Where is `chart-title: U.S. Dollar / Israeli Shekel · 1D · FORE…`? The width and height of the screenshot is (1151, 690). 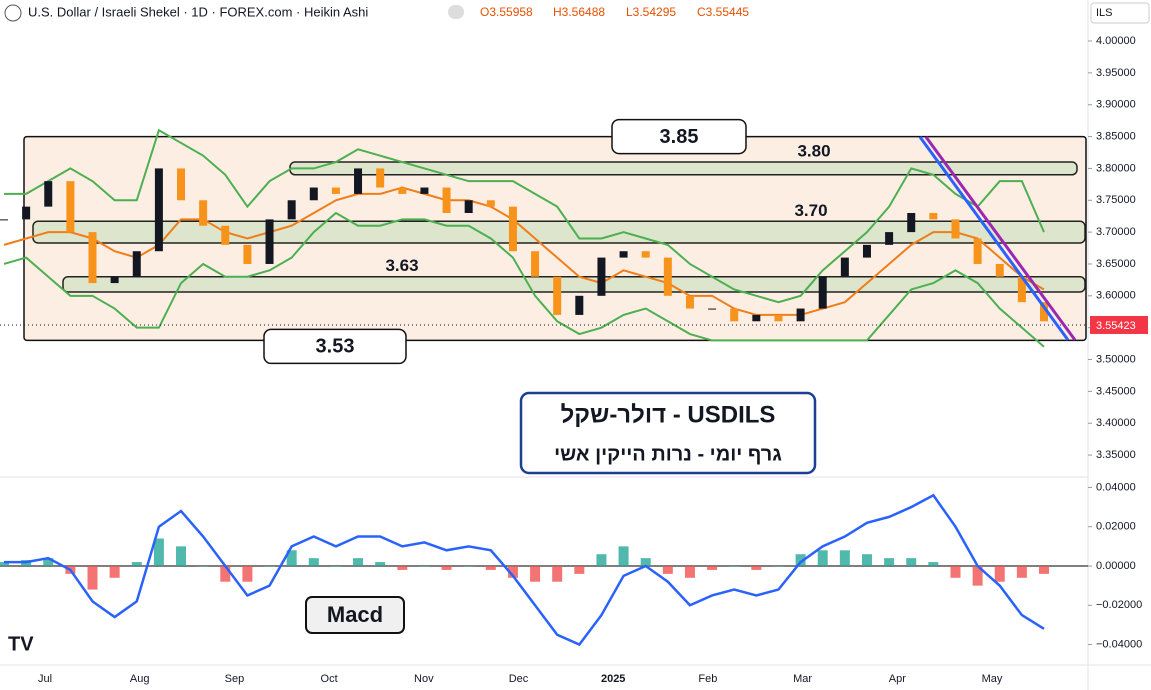 chart-title: U.S. Dollar / Israeli Shekel · 1D · FORE… is located at coordinates (198, 11).